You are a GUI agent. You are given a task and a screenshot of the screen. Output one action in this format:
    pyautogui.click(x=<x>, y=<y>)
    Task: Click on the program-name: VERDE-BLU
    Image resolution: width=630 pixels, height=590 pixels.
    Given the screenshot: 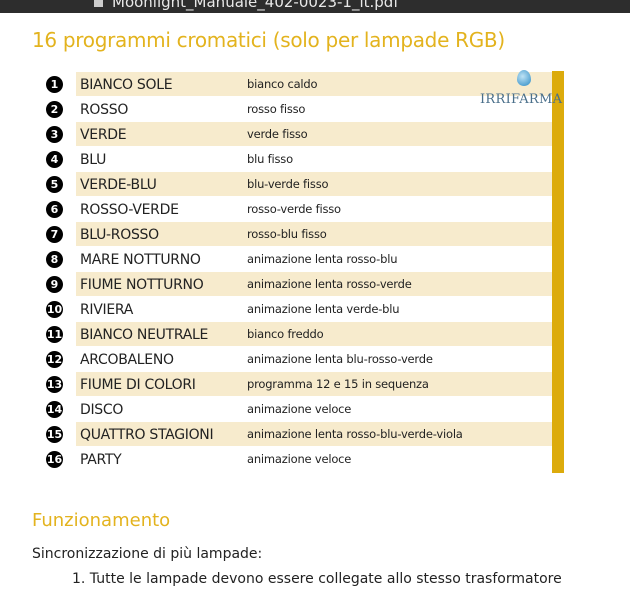 What is the action you would take?
    pyautogui.click(x=118, y=185)
    